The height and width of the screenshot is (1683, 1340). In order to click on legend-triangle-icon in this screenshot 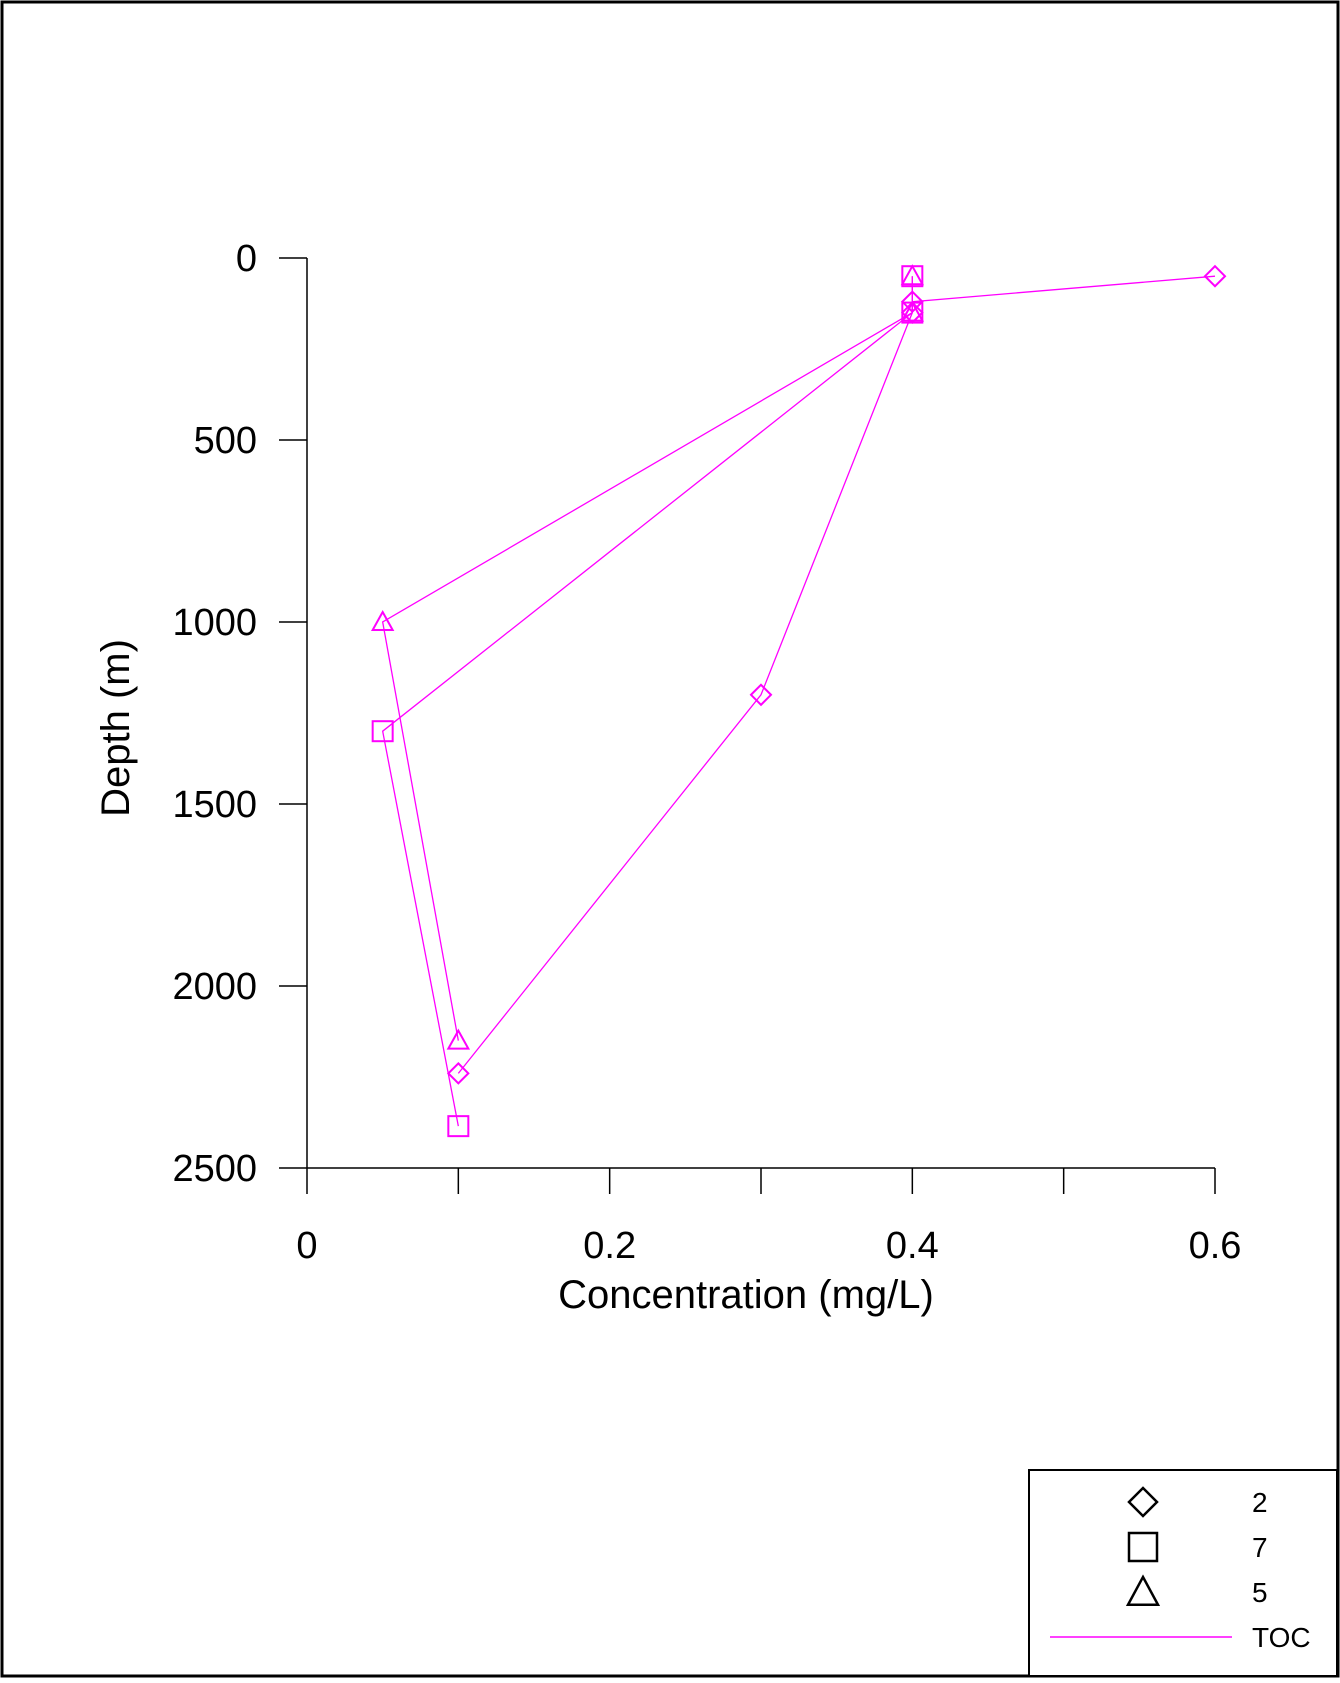, I will do `click(1143, 1590)`.